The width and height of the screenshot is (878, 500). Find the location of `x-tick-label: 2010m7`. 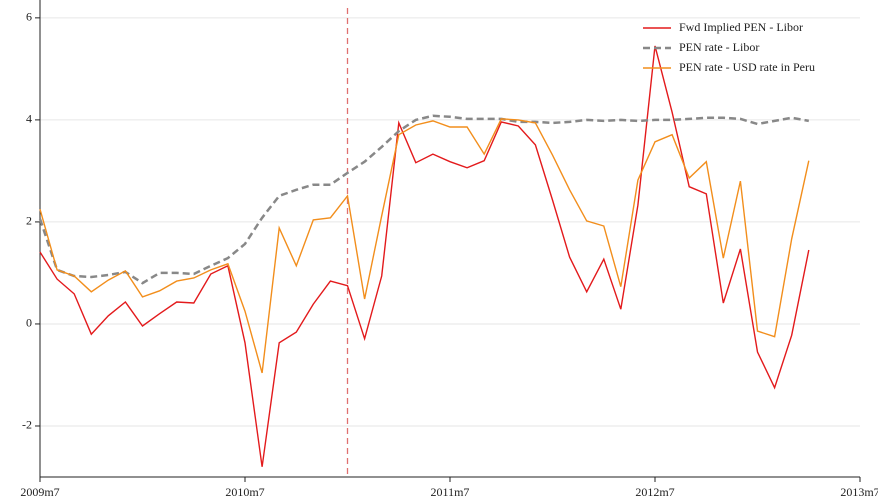

x-tick-label: 2010m7 is located at coordinates (244, 492).